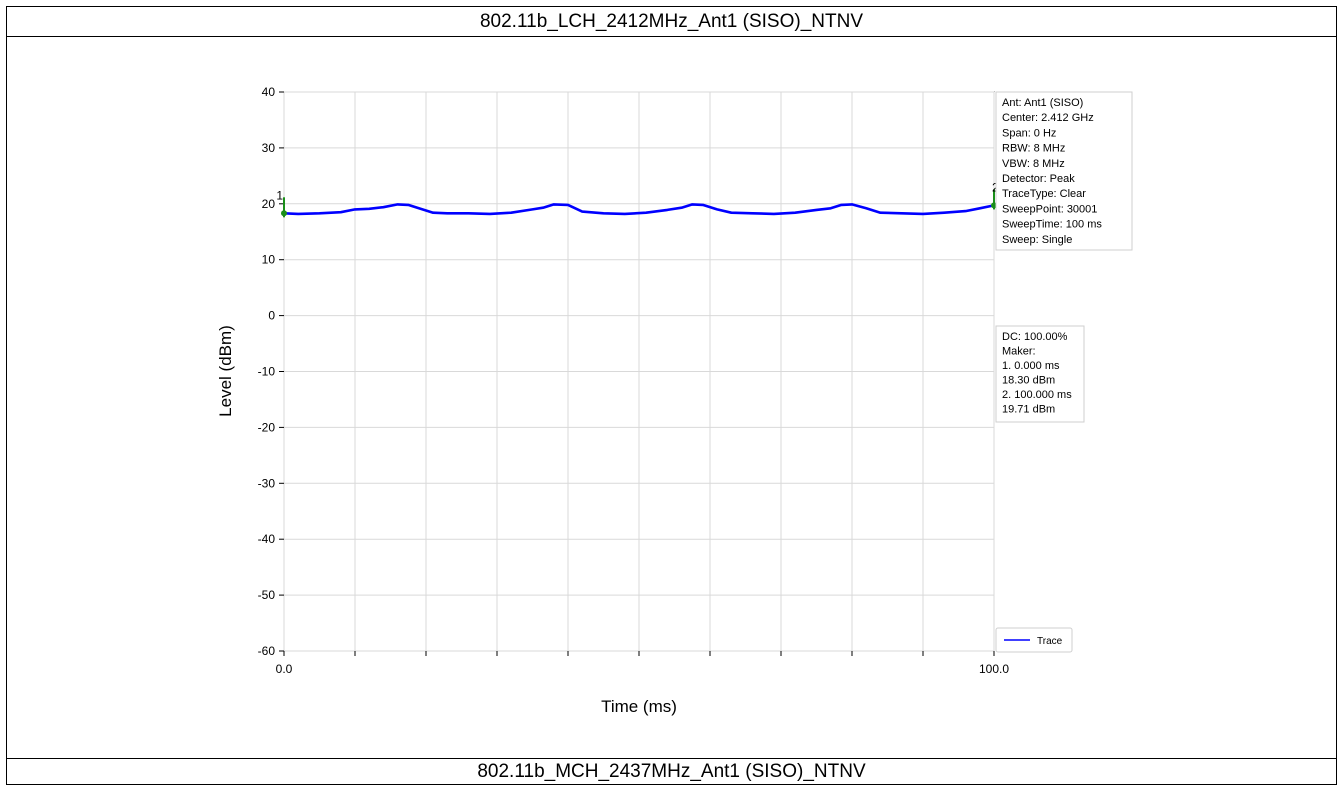 The width and height of the screenshot is (1344, 790). What do you see at coordinates (639, 706) in the screenshot?
I see `x-axis-label: Time (ms)` at bounding box center [639, 706].